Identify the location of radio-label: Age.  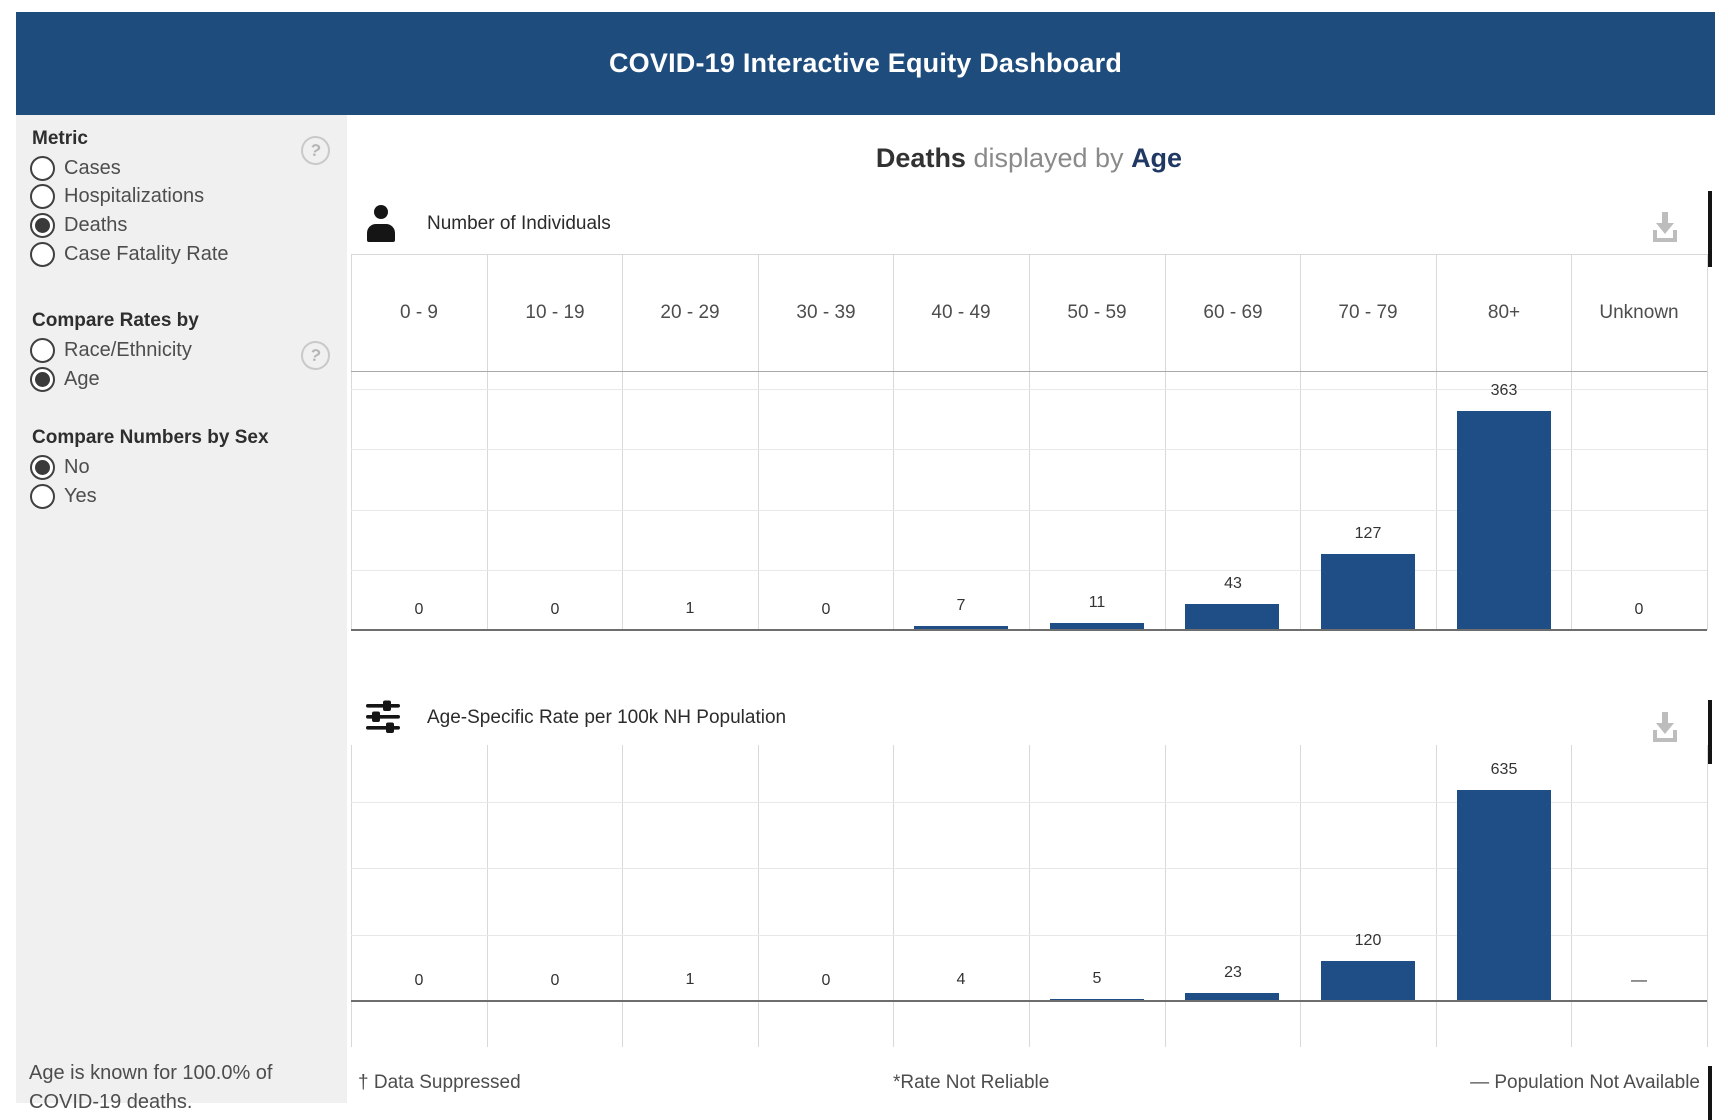
(82, 379).